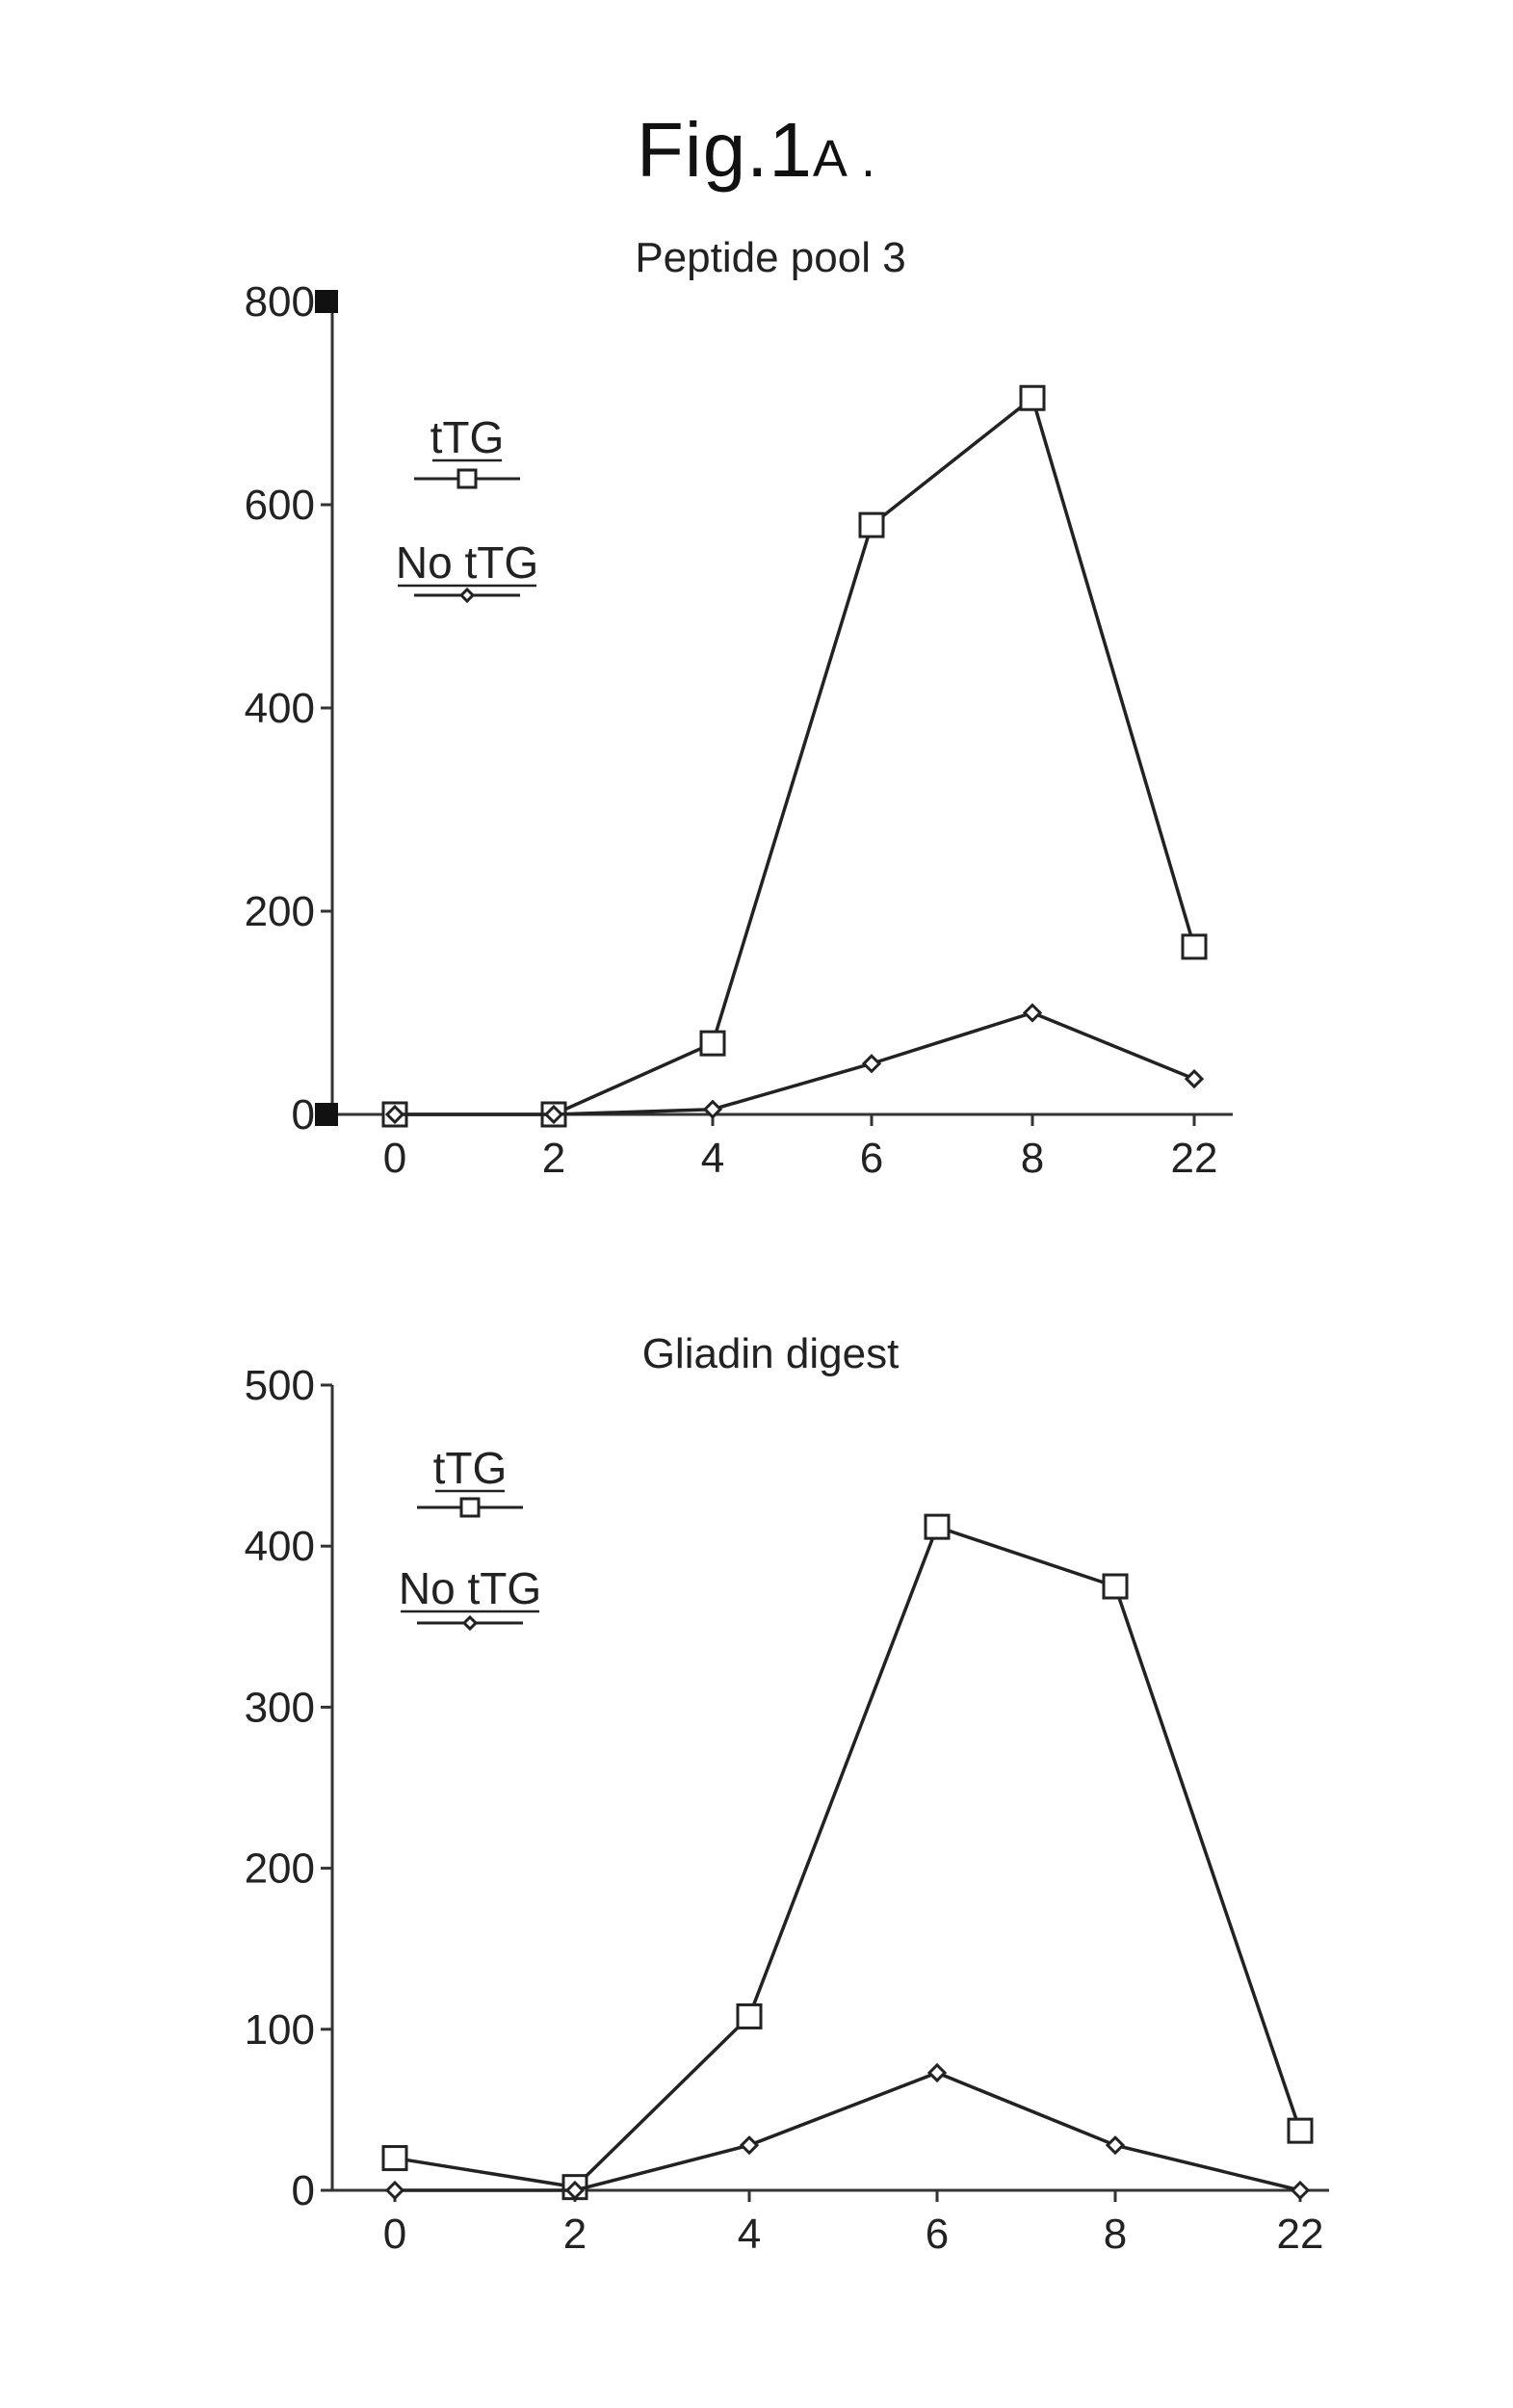 The height and width of the screenshot is (2408, 1513). Describe the element at coordinates (771, 1353) in the screenshot. I see `chart-title: Gliadin digest` at that location.